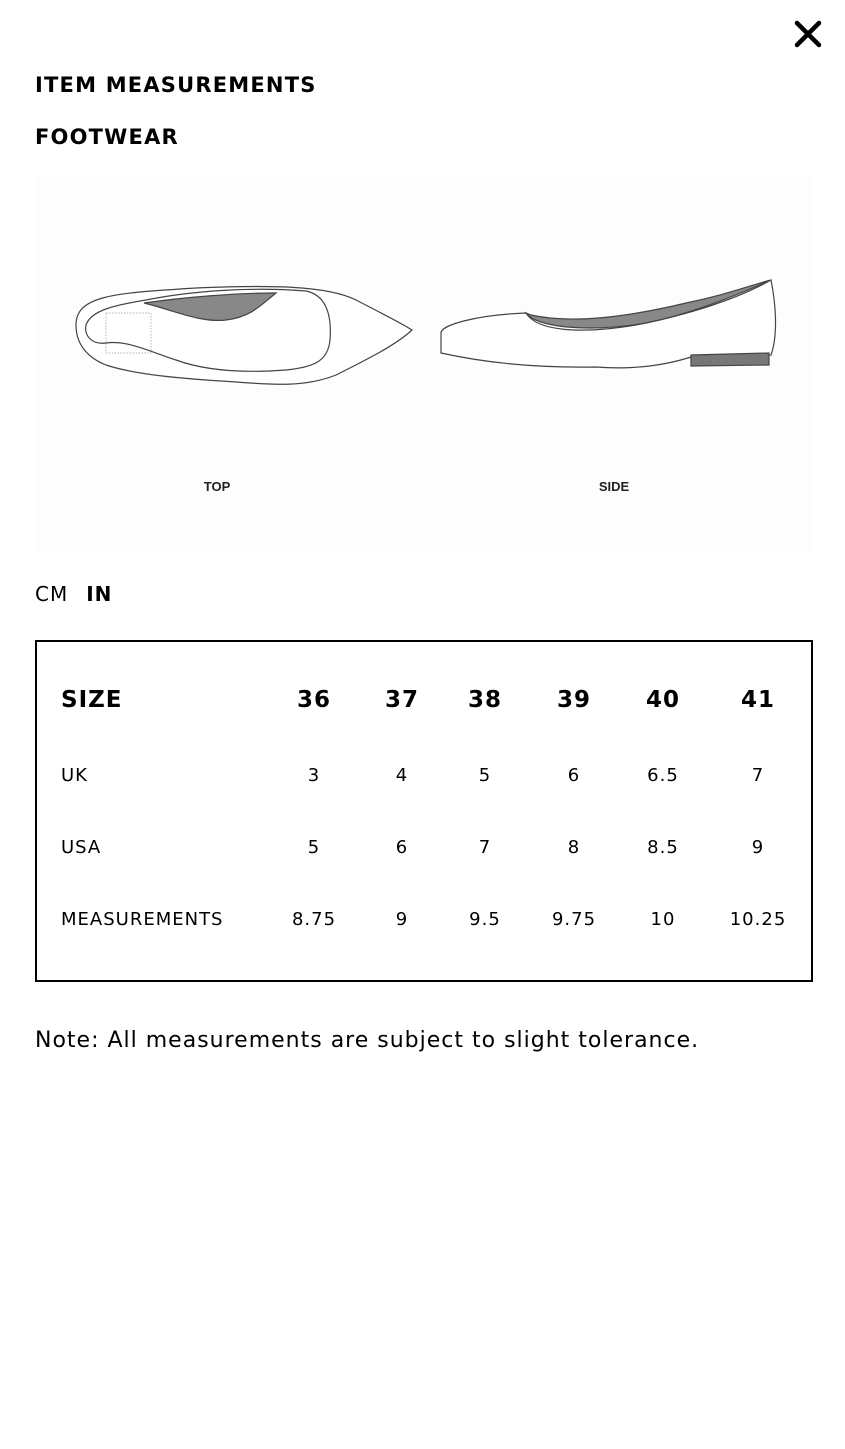  I want to click on view-label-top: TOP, so click(217, 486).